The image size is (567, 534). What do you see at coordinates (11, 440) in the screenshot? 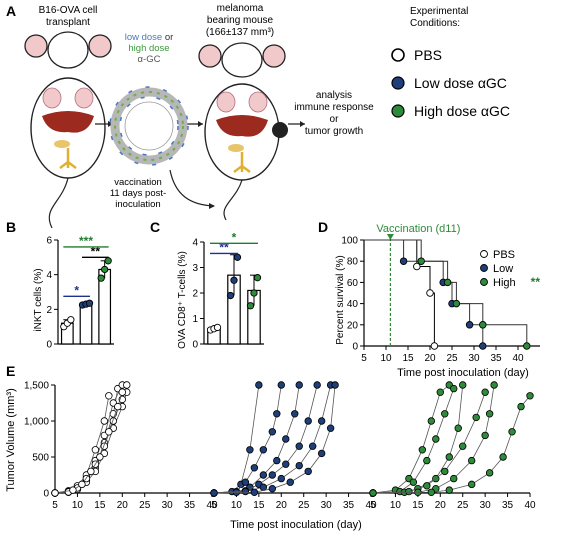
I see `panel-e-ylabel: Tumor Volume (mm³)` at bounding box center [11, 440].